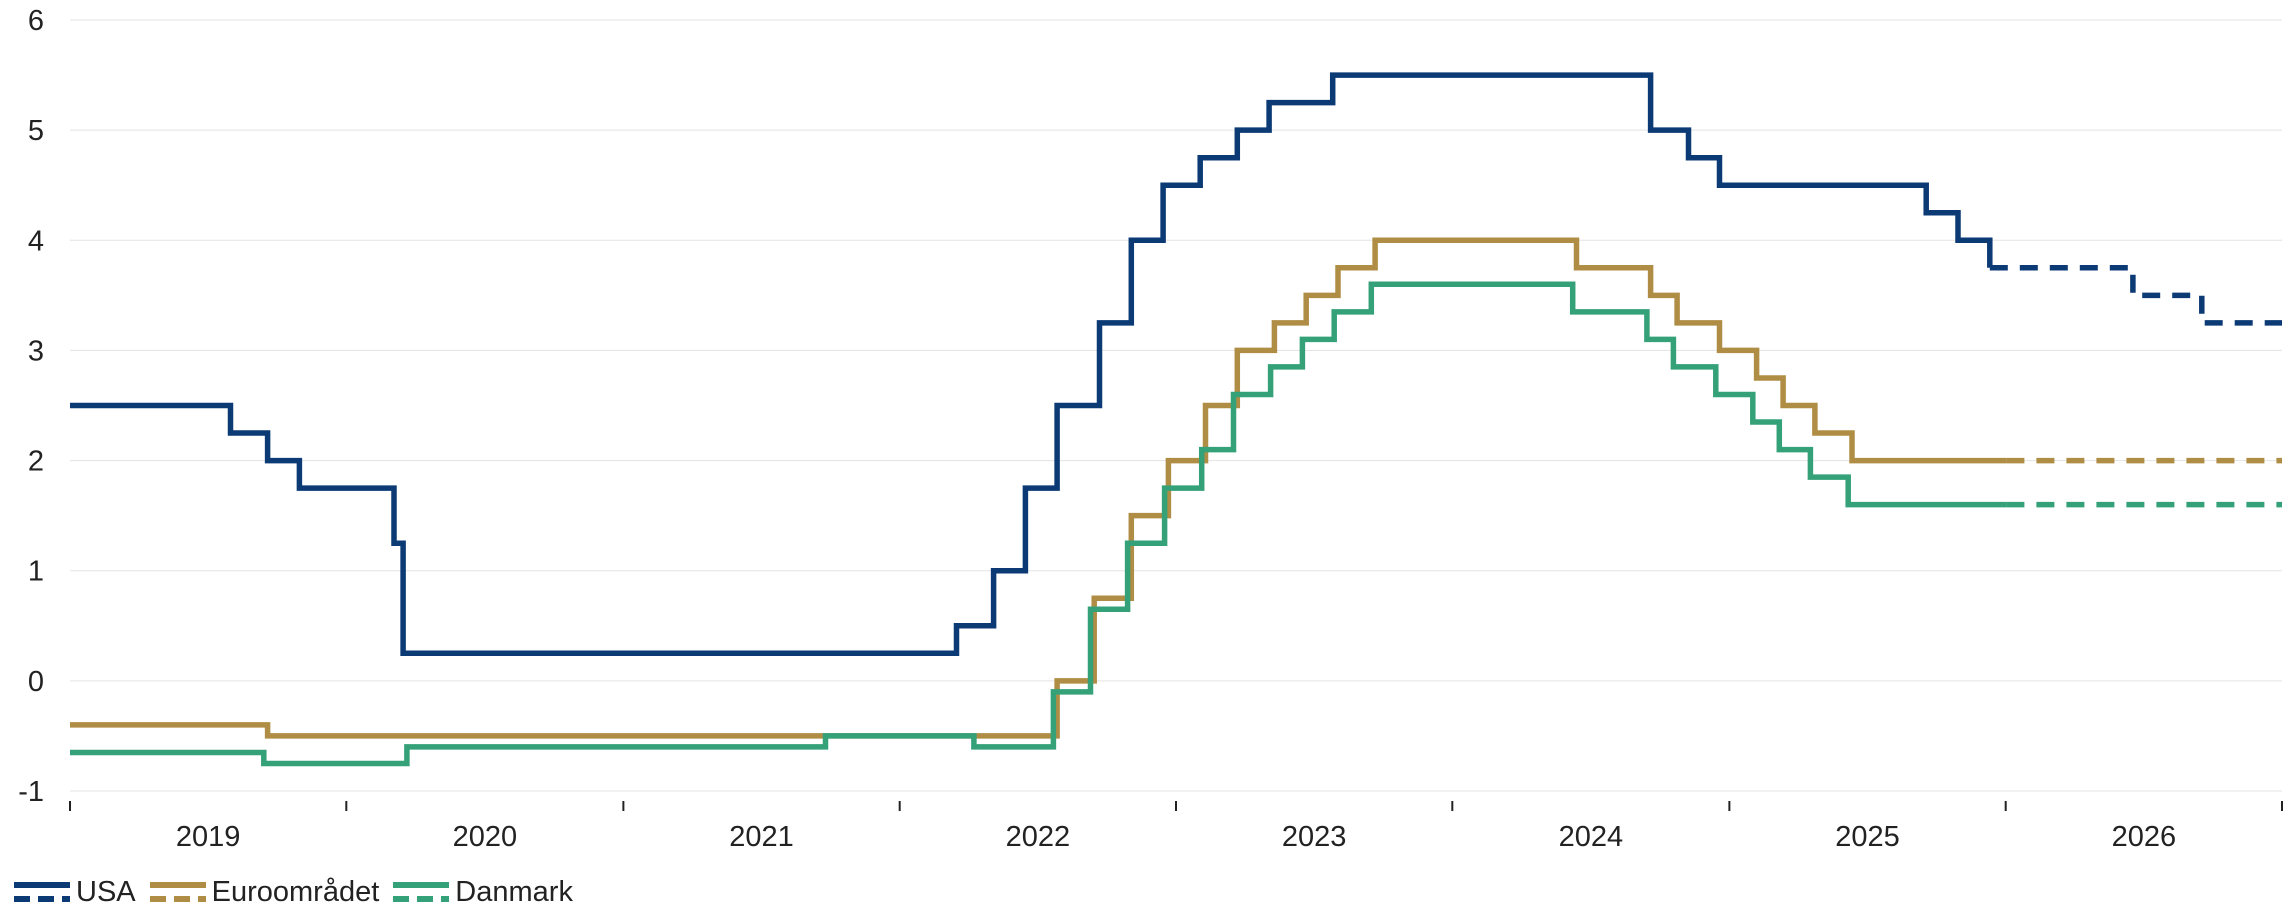 The image size is (2295, 912). I want to click on legend-item-euroomradet: Euroområdet, so click(264, 892).